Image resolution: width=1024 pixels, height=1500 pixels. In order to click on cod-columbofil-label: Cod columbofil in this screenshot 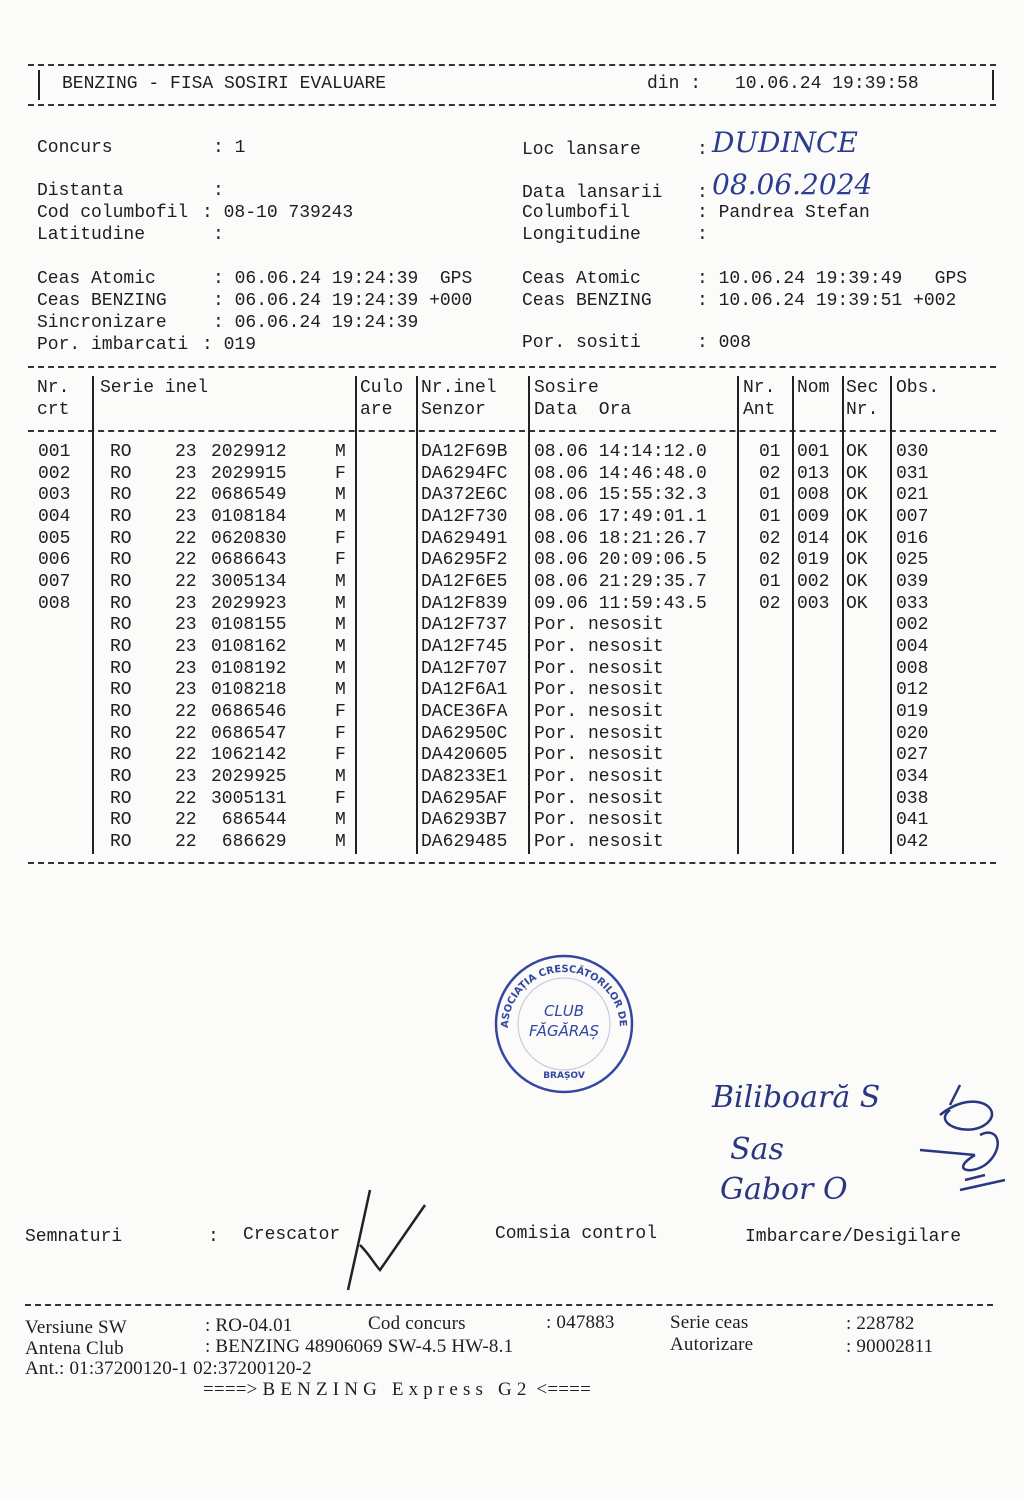, I will do `click(113, 213)`.